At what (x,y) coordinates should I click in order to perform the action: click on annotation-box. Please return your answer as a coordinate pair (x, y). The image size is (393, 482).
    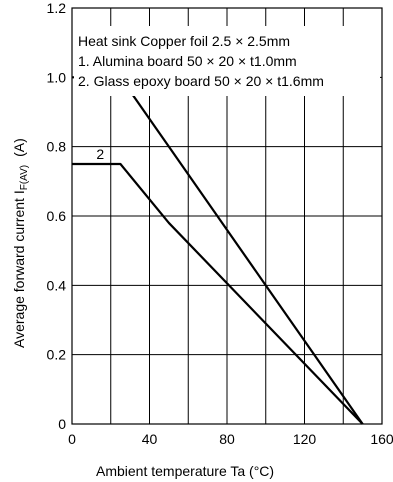
    Looking at the image, I should click on (227, 61).